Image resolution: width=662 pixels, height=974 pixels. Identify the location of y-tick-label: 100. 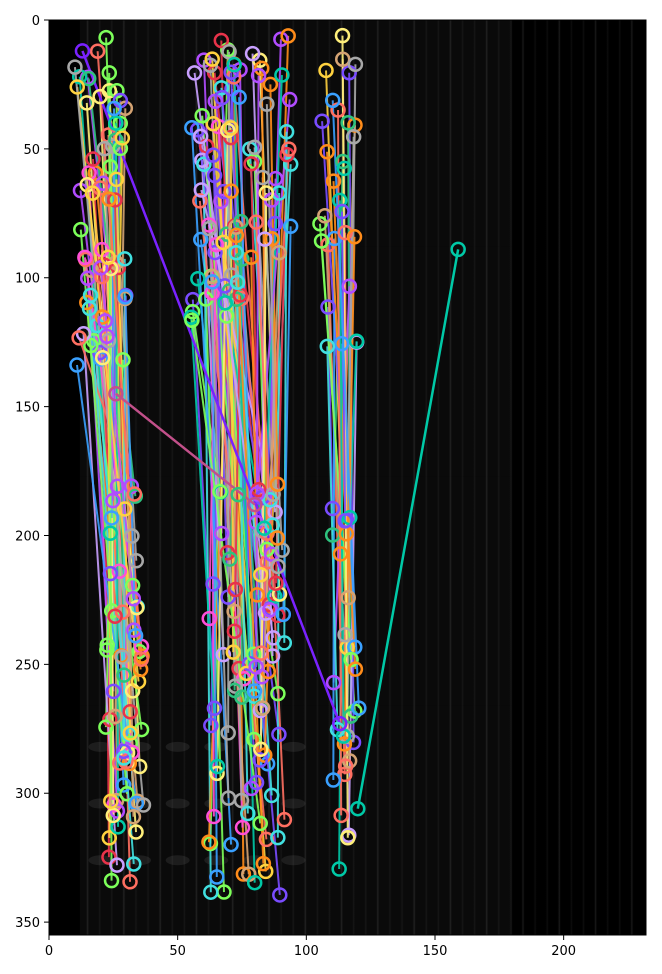
(27, 279).